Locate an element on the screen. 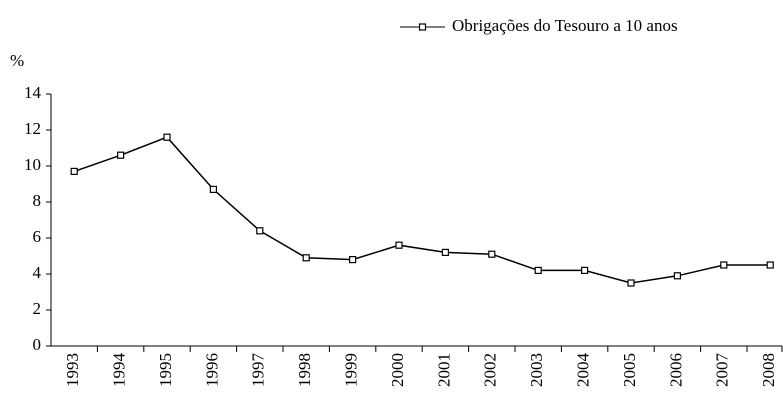  y-tick-label: 4 is located at coordinates (37, 272).